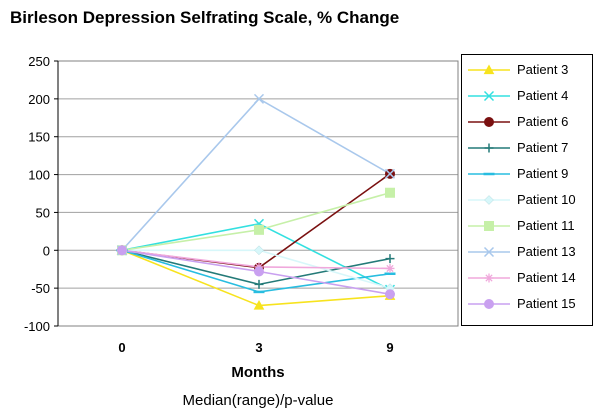 The width and height of the screenshot is (596, 416). Describe the element at coordinates (543, 69) in the screenshot. I see `legend-label: Patient 3` at that location.